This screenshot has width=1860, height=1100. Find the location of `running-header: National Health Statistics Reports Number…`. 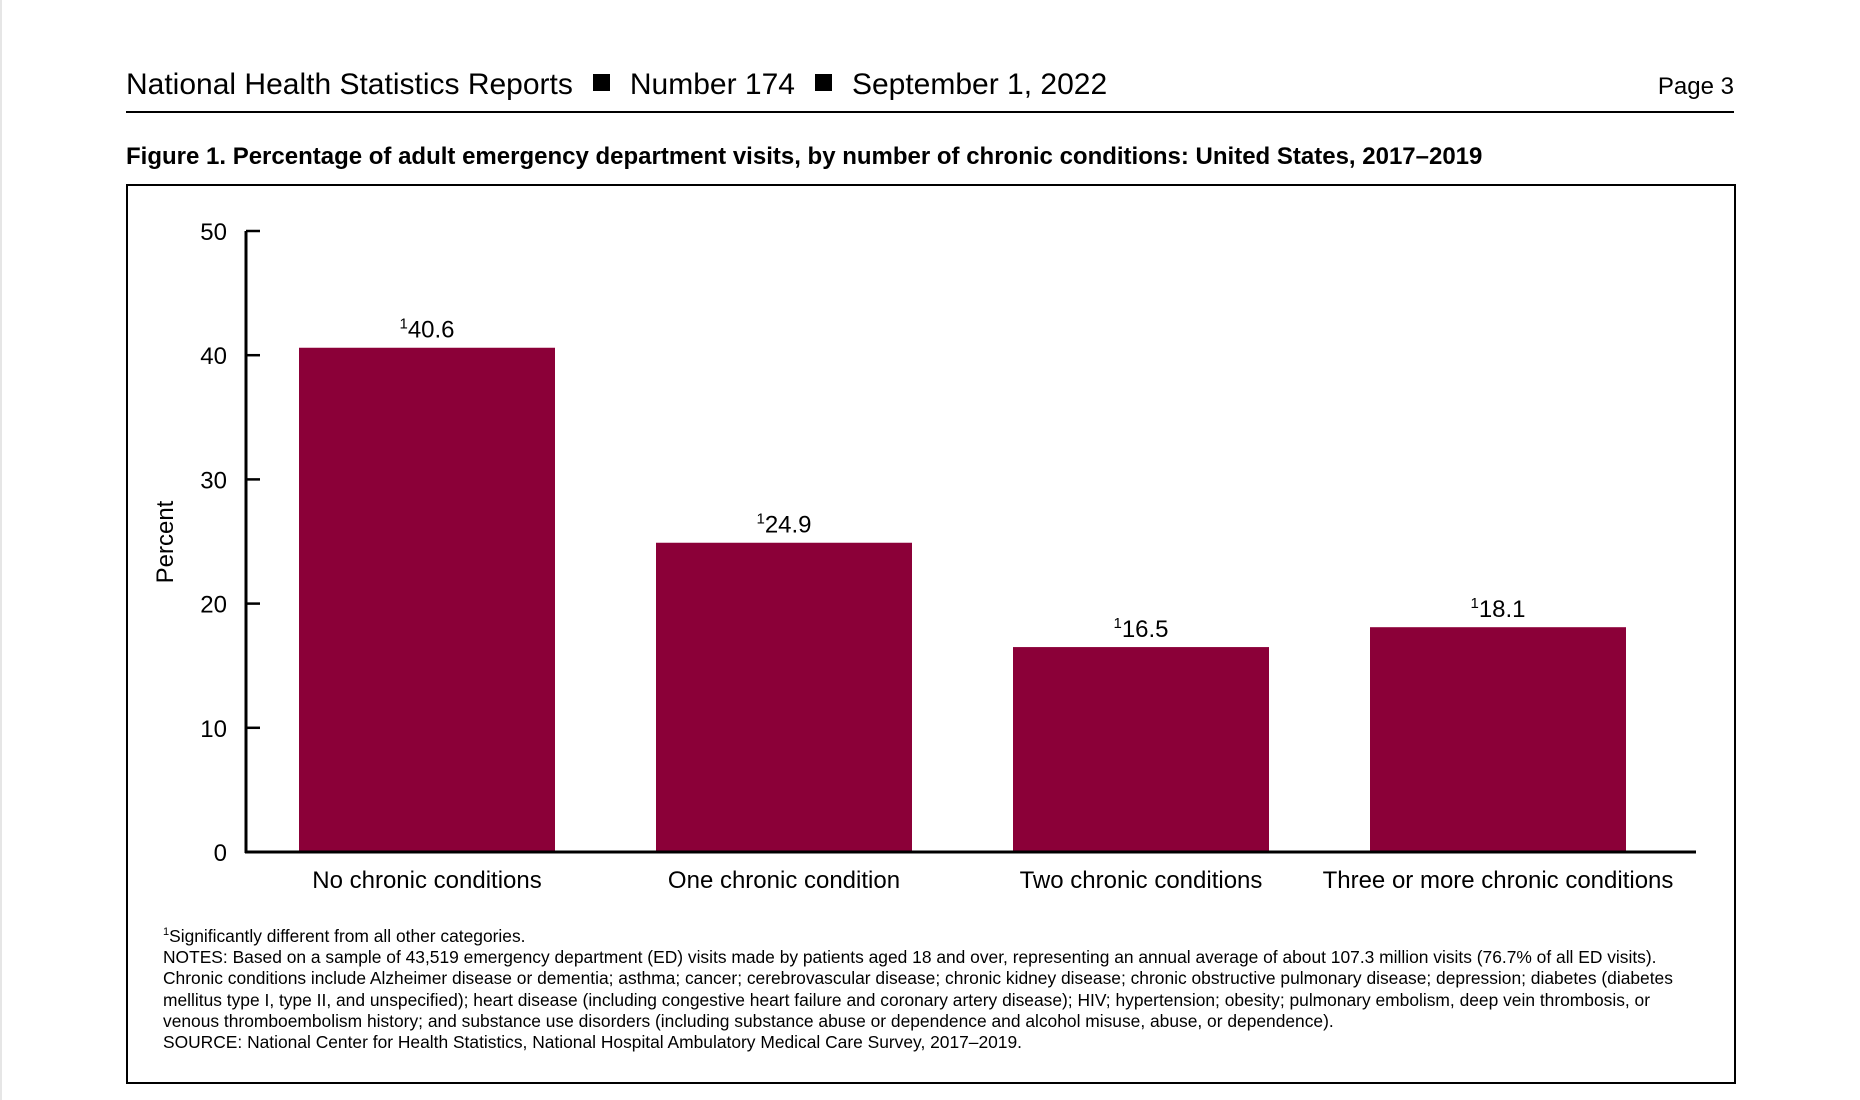

running-header: National Health Statistics Reports Number… is located at coordinates (930, 88).